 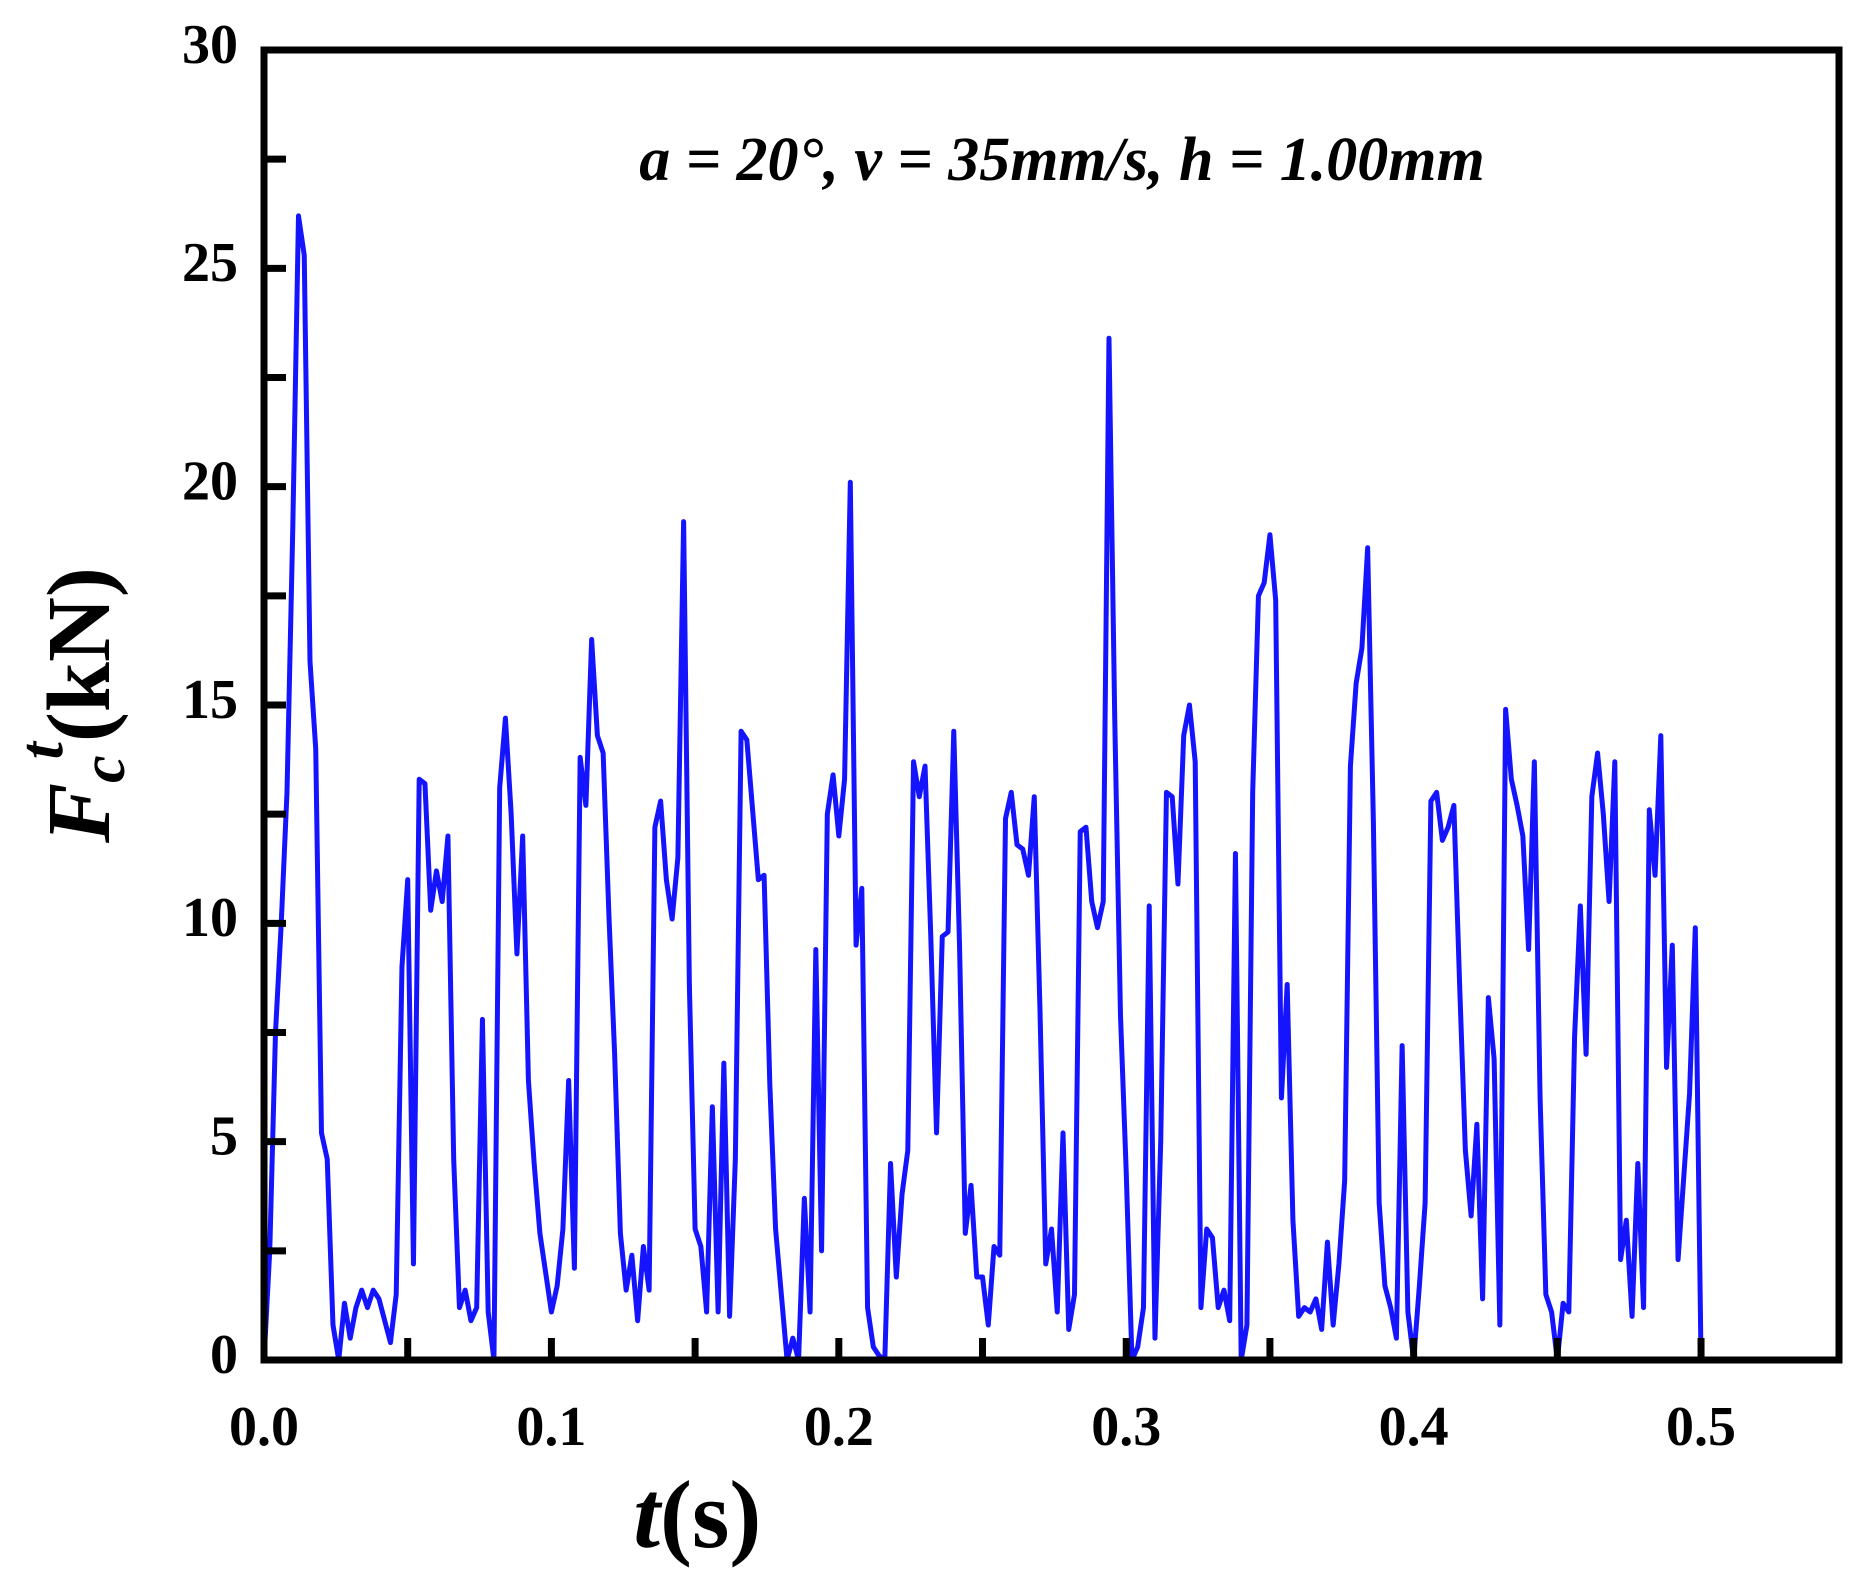 What do you see at coordinates (104, 769) in the screenshot?
I see `y-axis-subscript: c` at bounding box center [104, 769].